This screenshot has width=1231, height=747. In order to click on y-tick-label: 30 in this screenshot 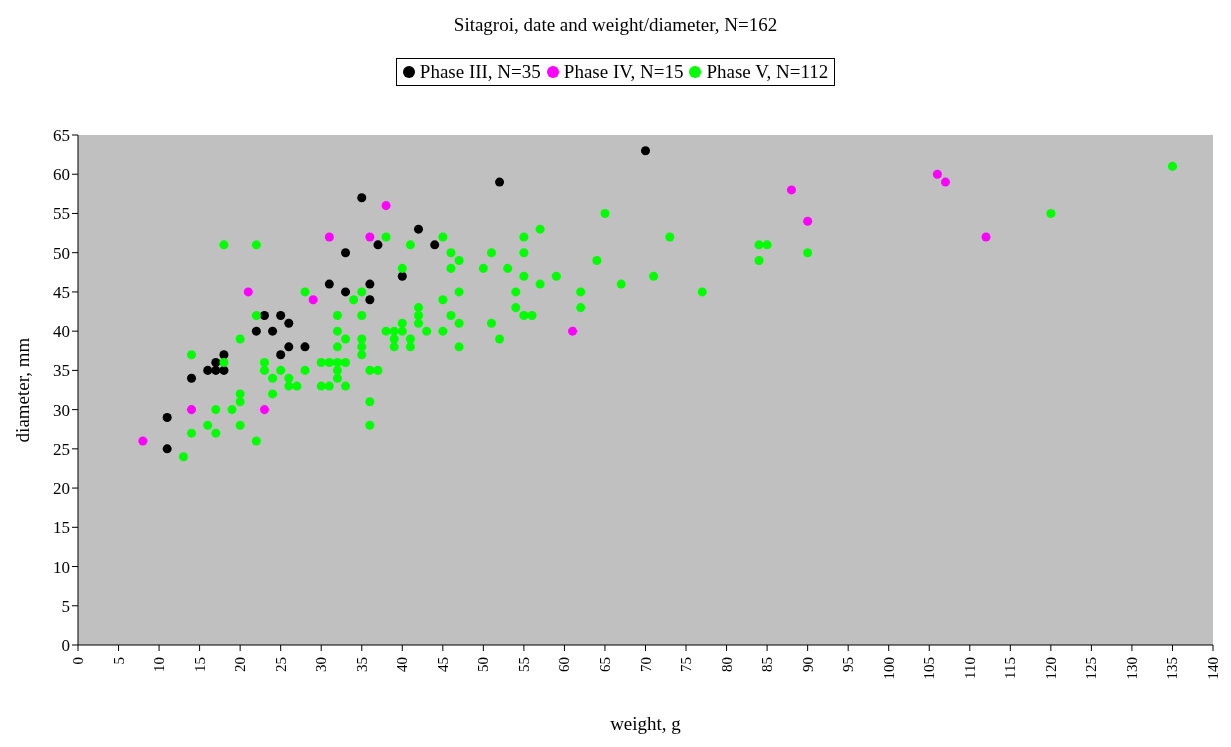, I will do `click(61, 410)`.